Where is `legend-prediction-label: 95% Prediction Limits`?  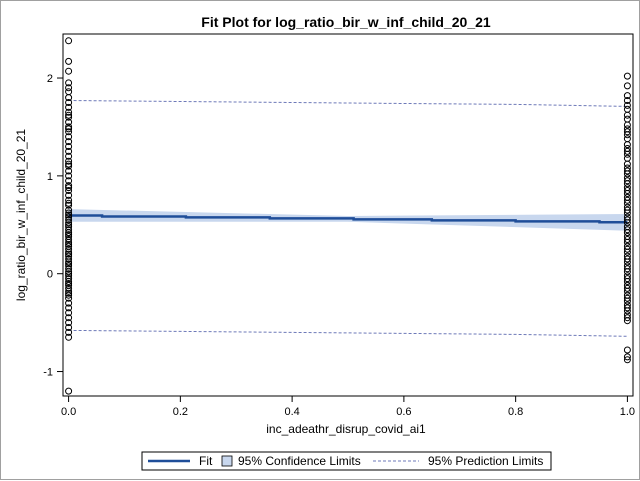
legend-prediction-label: 95% Prediction Limits is located at coordinates (485, 461).